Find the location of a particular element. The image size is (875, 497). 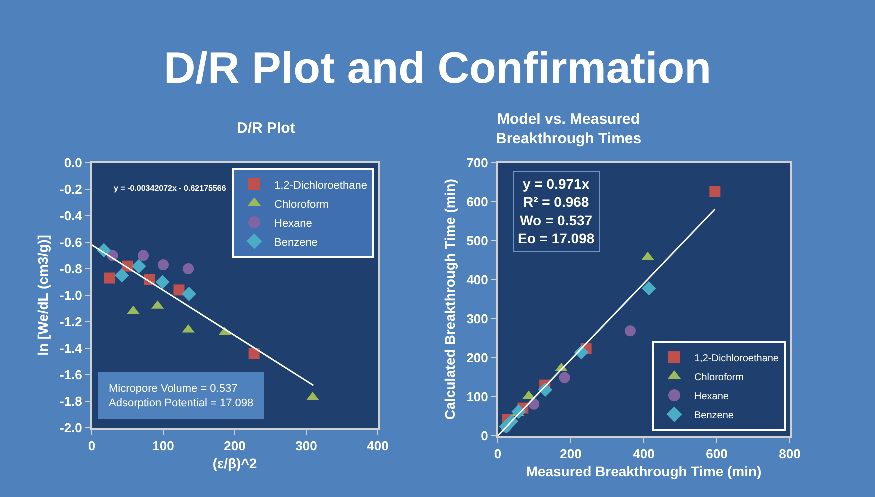

y-tick-label: -1.2 is located at coordinates (71, 322).